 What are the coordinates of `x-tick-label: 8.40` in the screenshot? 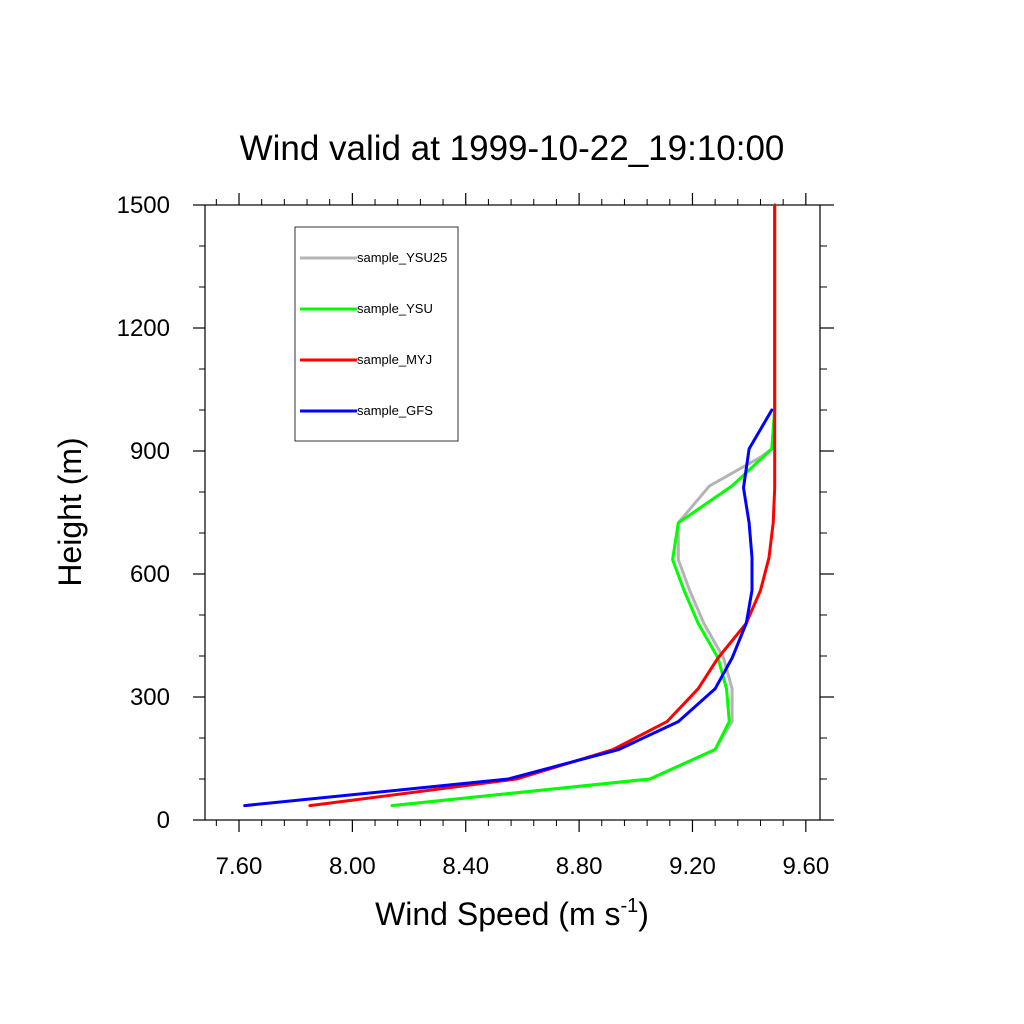 It's located at (465, 866).